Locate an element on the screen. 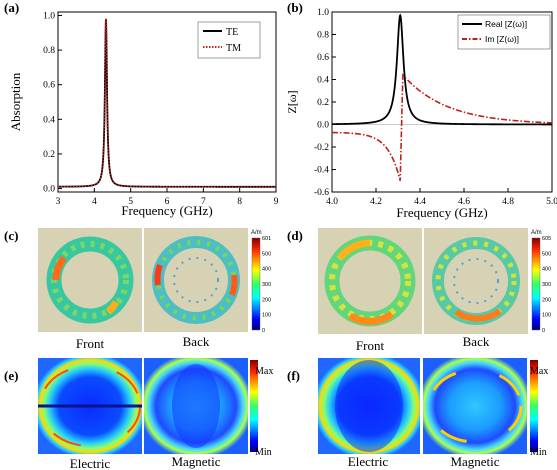  panel-label-e: (e) is located at coordinates (11, 375).